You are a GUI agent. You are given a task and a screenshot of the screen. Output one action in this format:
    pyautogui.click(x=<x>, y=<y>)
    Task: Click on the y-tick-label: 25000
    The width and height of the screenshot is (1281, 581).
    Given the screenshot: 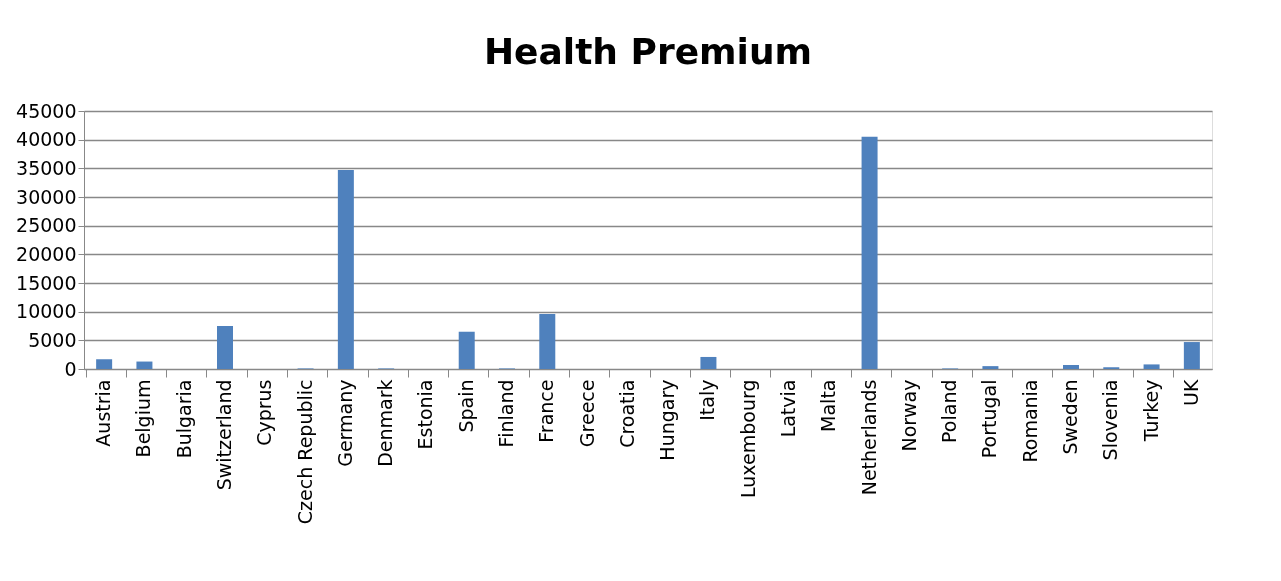 What is the action you would take?
    pyautogui.click(x=46, y=225)
    